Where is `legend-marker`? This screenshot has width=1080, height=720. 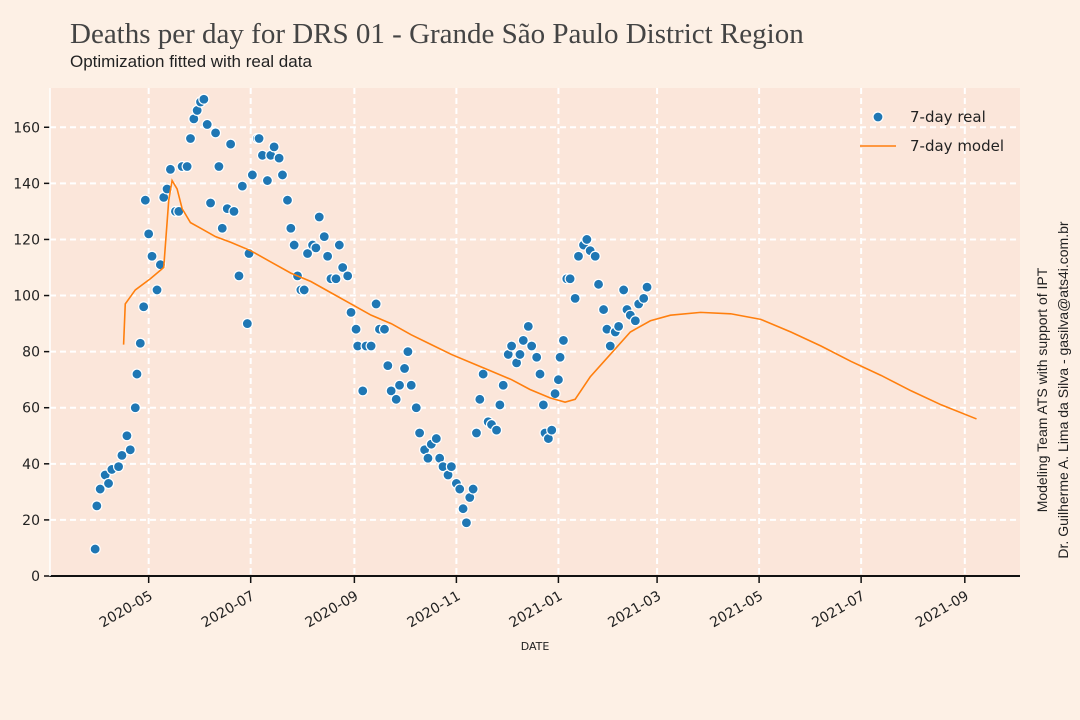
legend-marker is located at coordinates (878, 117).